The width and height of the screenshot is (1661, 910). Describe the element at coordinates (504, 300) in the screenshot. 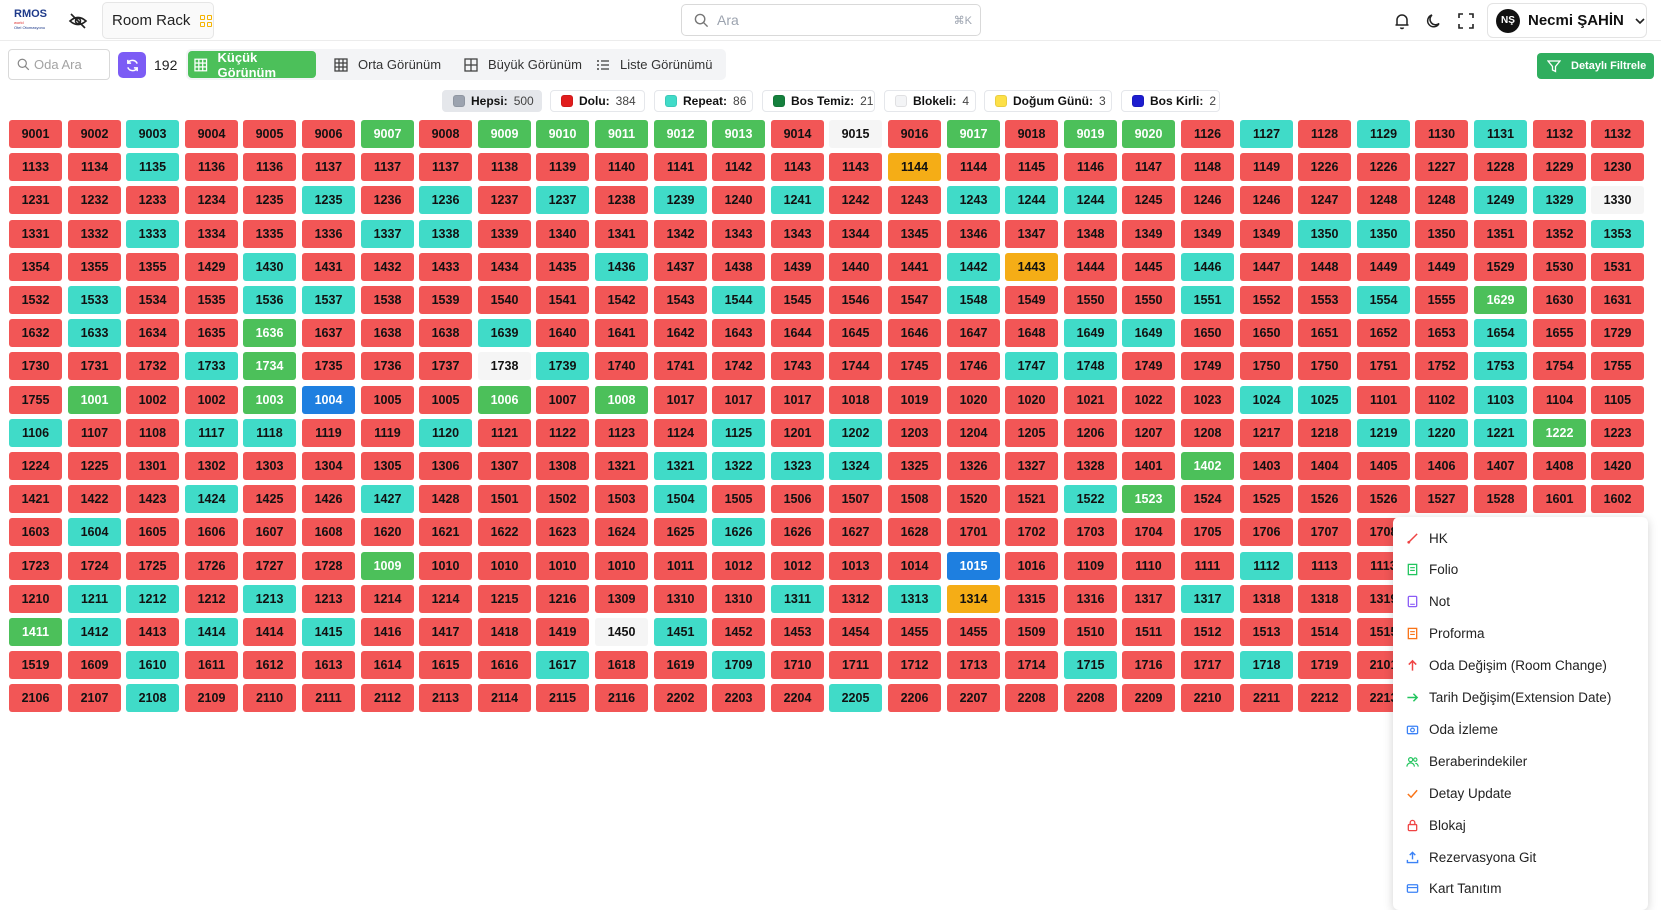

I see `room-tile: 1540` at that location.